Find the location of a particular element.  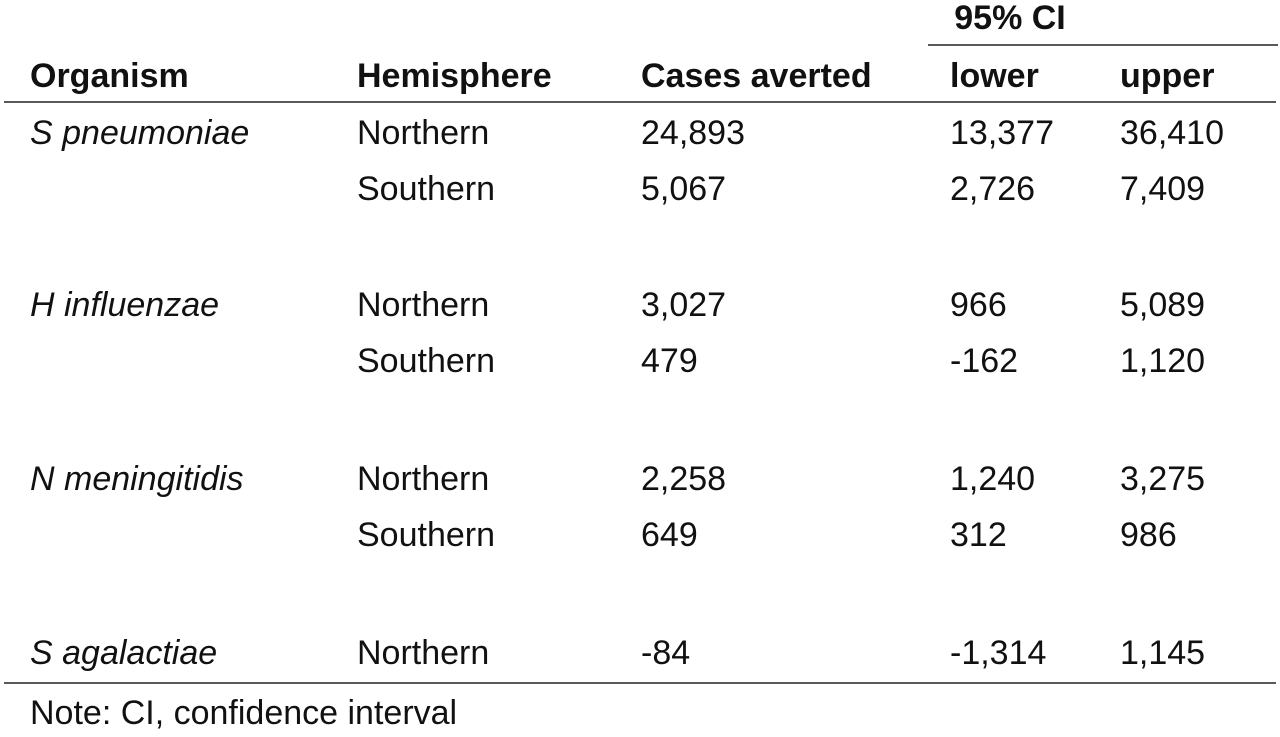

cell: 24,893 is located at coordinates (693, 133).